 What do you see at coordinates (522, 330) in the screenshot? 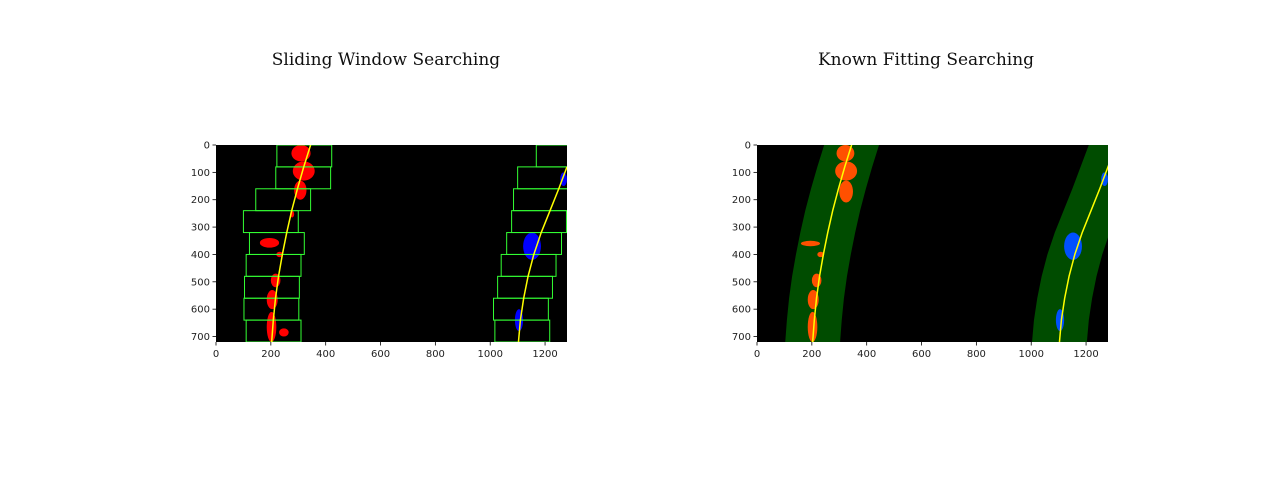
I see `right-search-window` at bounding box center [522, 330].